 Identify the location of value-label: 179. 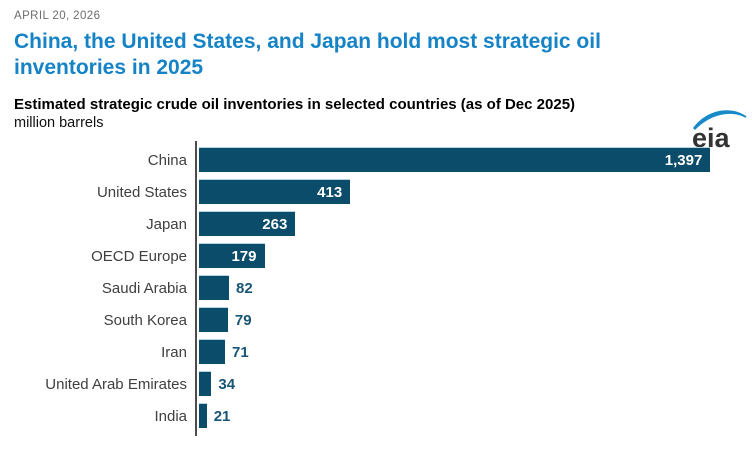
(244, 256).